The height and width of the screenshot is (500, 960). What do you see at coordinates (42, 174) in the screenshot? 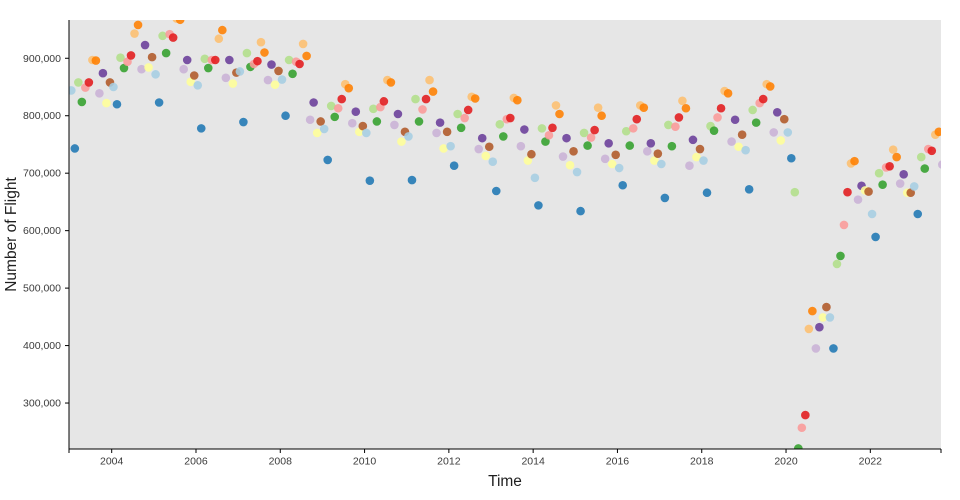
I see `y-tick-label: 700,000` at bounding box center [42, 174].